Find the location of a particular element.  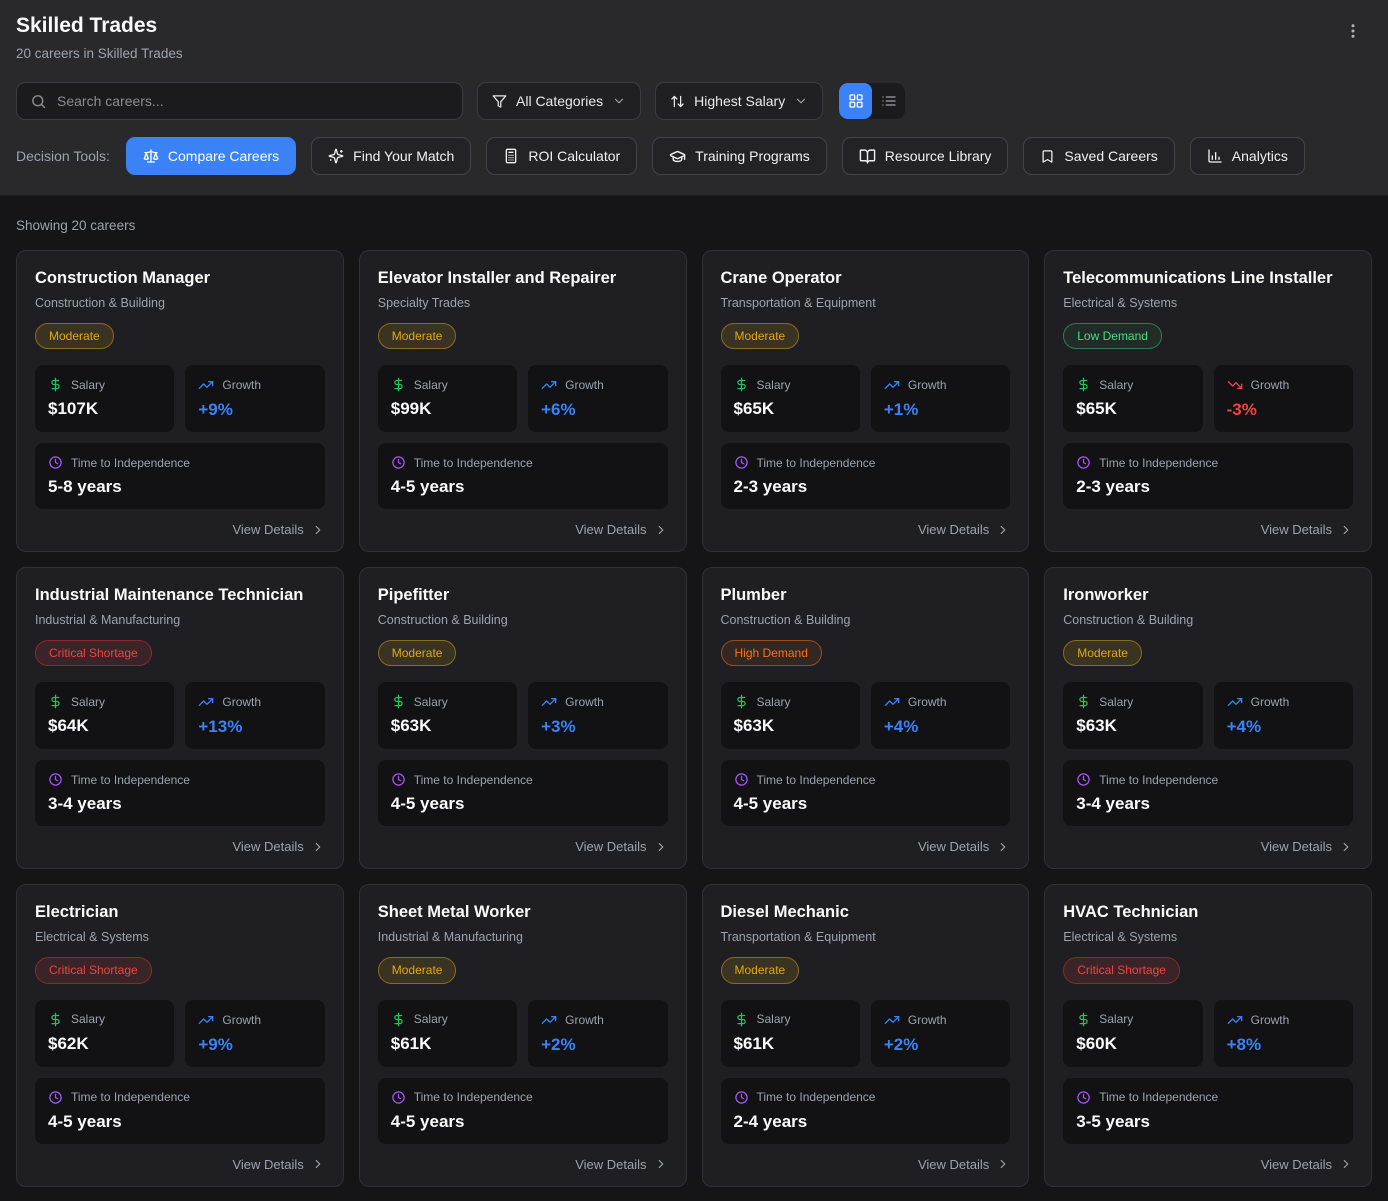

sort-button: Highest Salary is located at coordinates (739, 101).